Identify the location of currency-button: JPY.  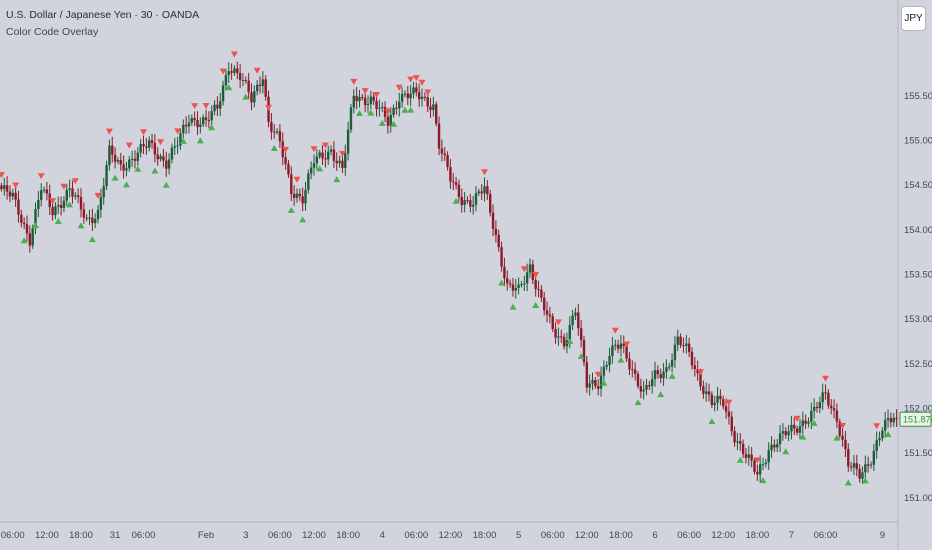
(913, 18).